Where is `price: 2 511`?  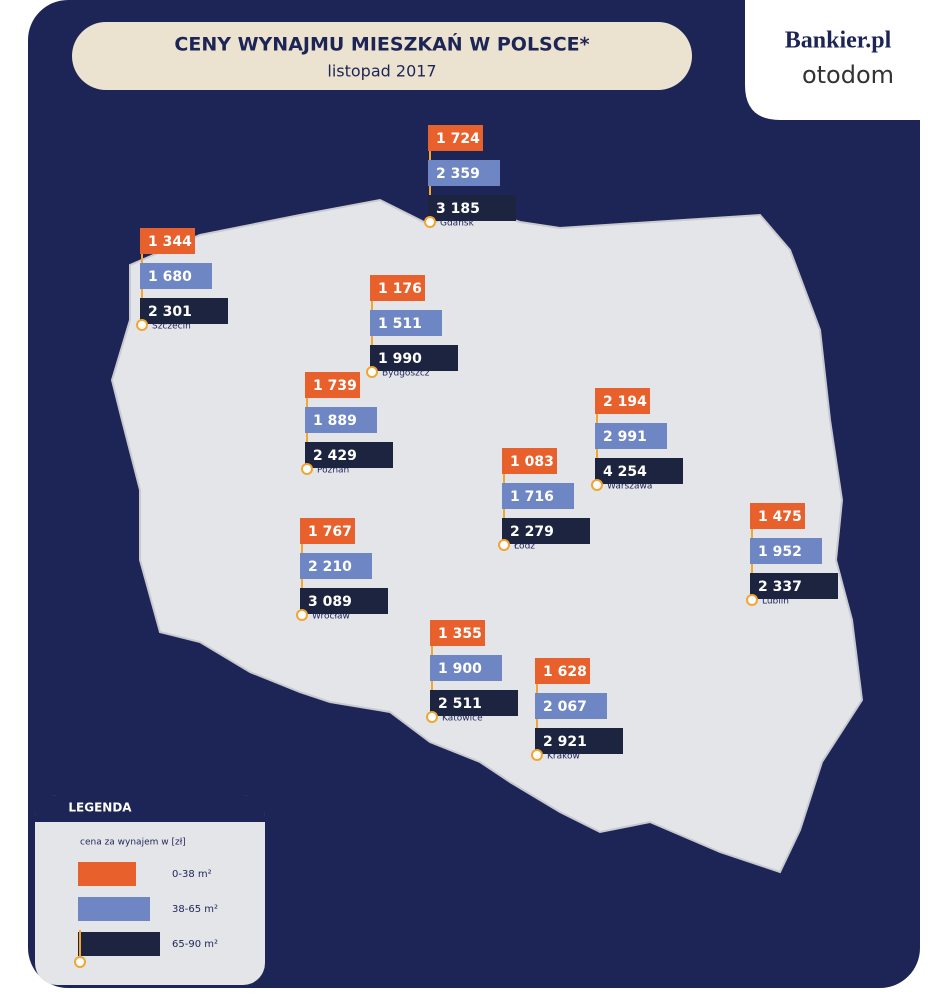
price: 2 511 is located at coordinates (460, 704).